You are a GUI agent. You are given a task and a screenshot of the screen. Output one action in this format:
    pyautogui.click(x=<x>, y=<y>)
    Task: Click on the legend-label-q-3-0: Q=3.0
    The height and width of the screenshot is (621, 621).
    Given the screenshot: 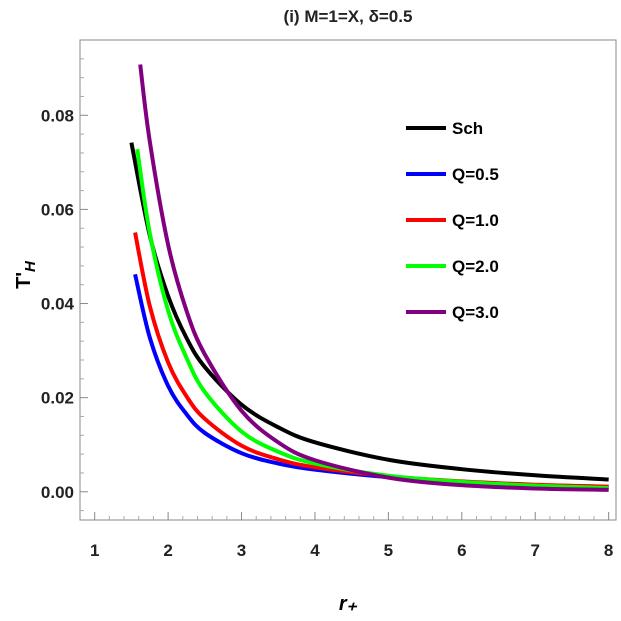 What is the action you would take?
    pyautogui.click(x=475, y=312)
    